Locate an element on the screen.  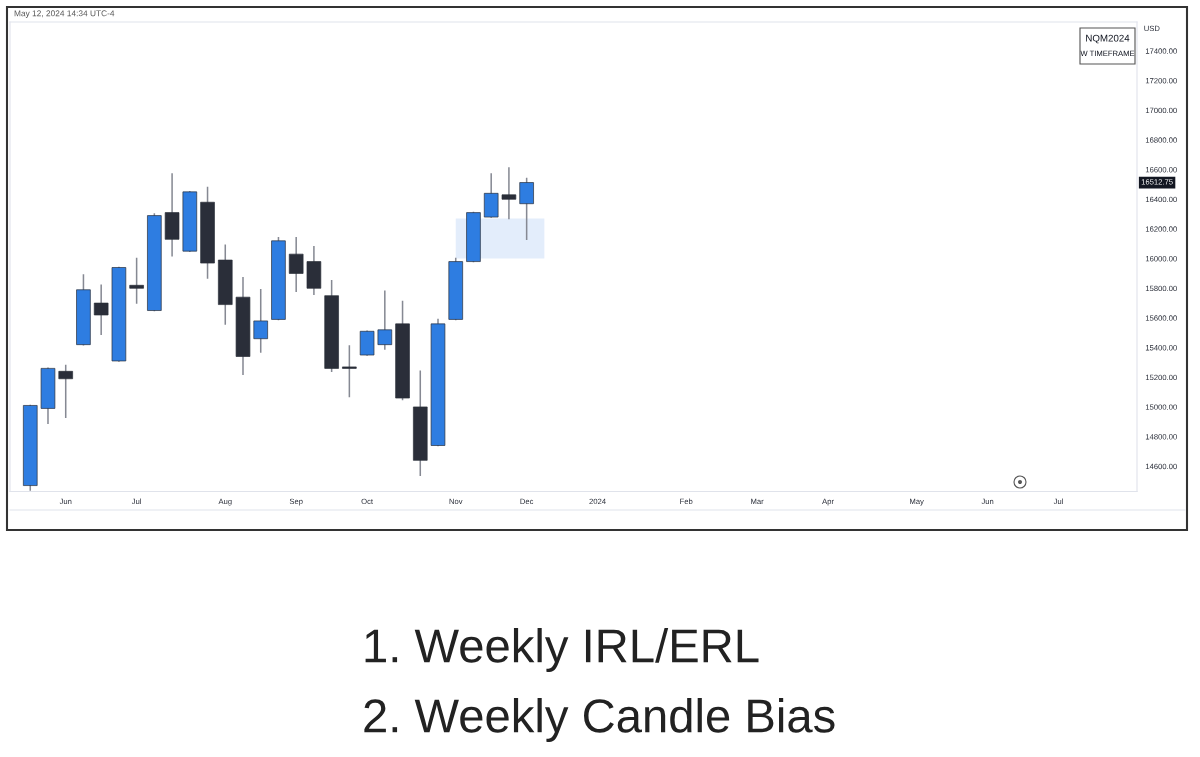
text: 2. Weekly Candle Bias is located at coordinates (599, 720).